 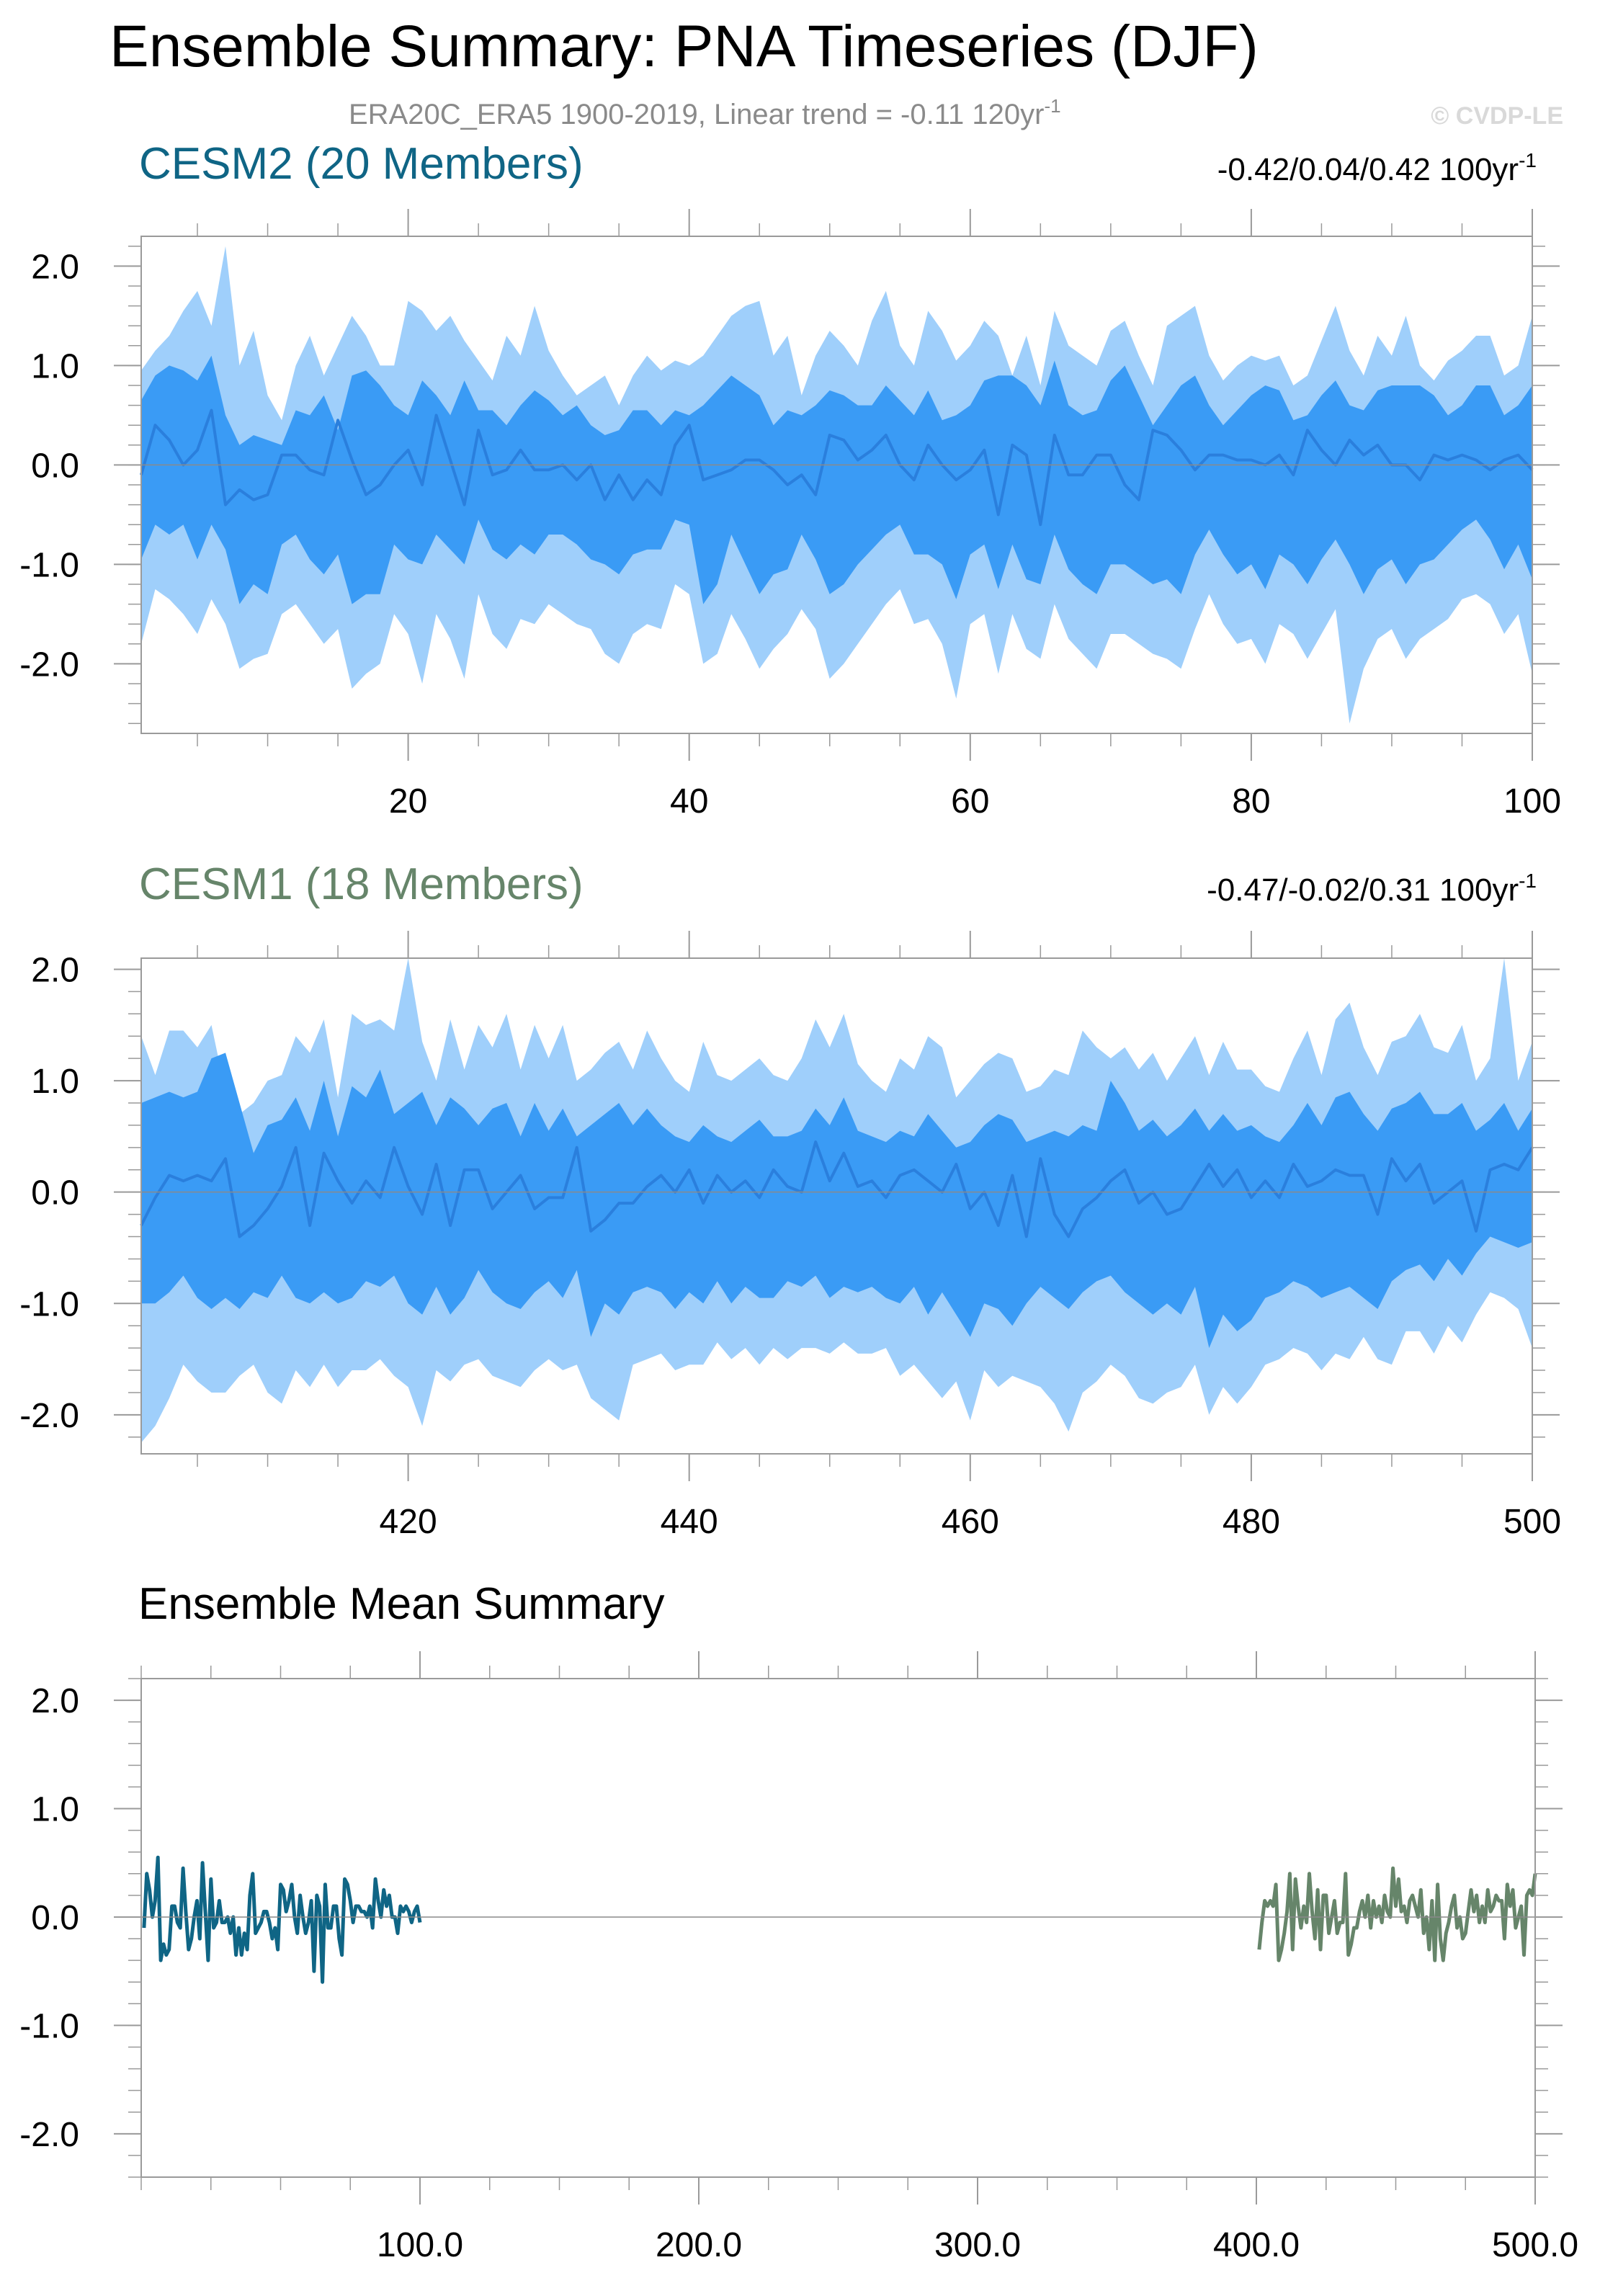 I want to click on x-tick-label: 500, so click(x=1532, y=1522).